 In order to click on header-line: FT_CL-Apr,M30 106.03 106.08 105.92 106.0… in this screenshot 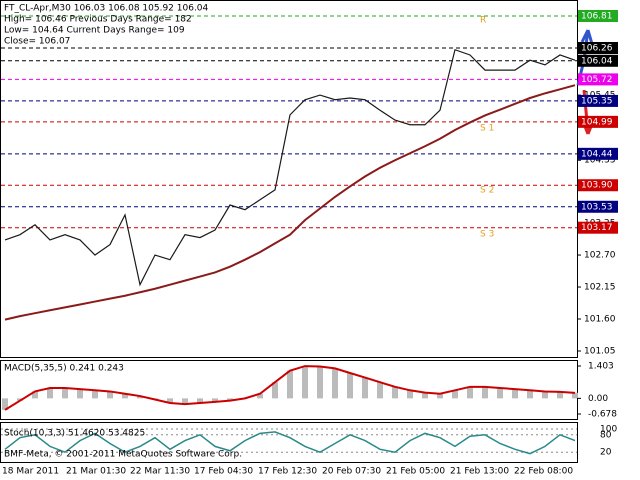, I will do `click(106, 9)`.